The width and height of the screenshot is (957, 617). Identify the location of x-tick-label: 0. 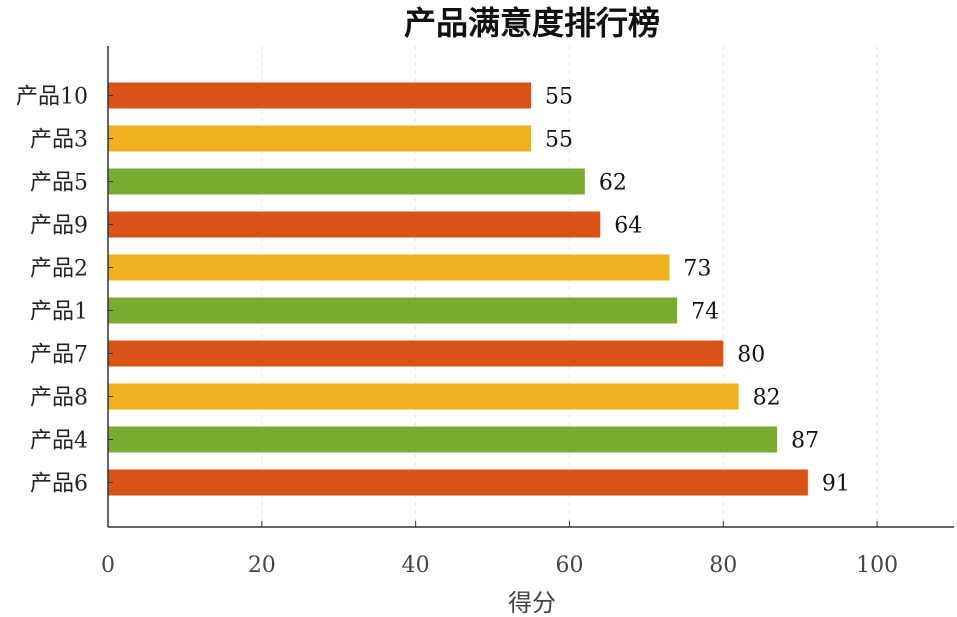
(108, 565).